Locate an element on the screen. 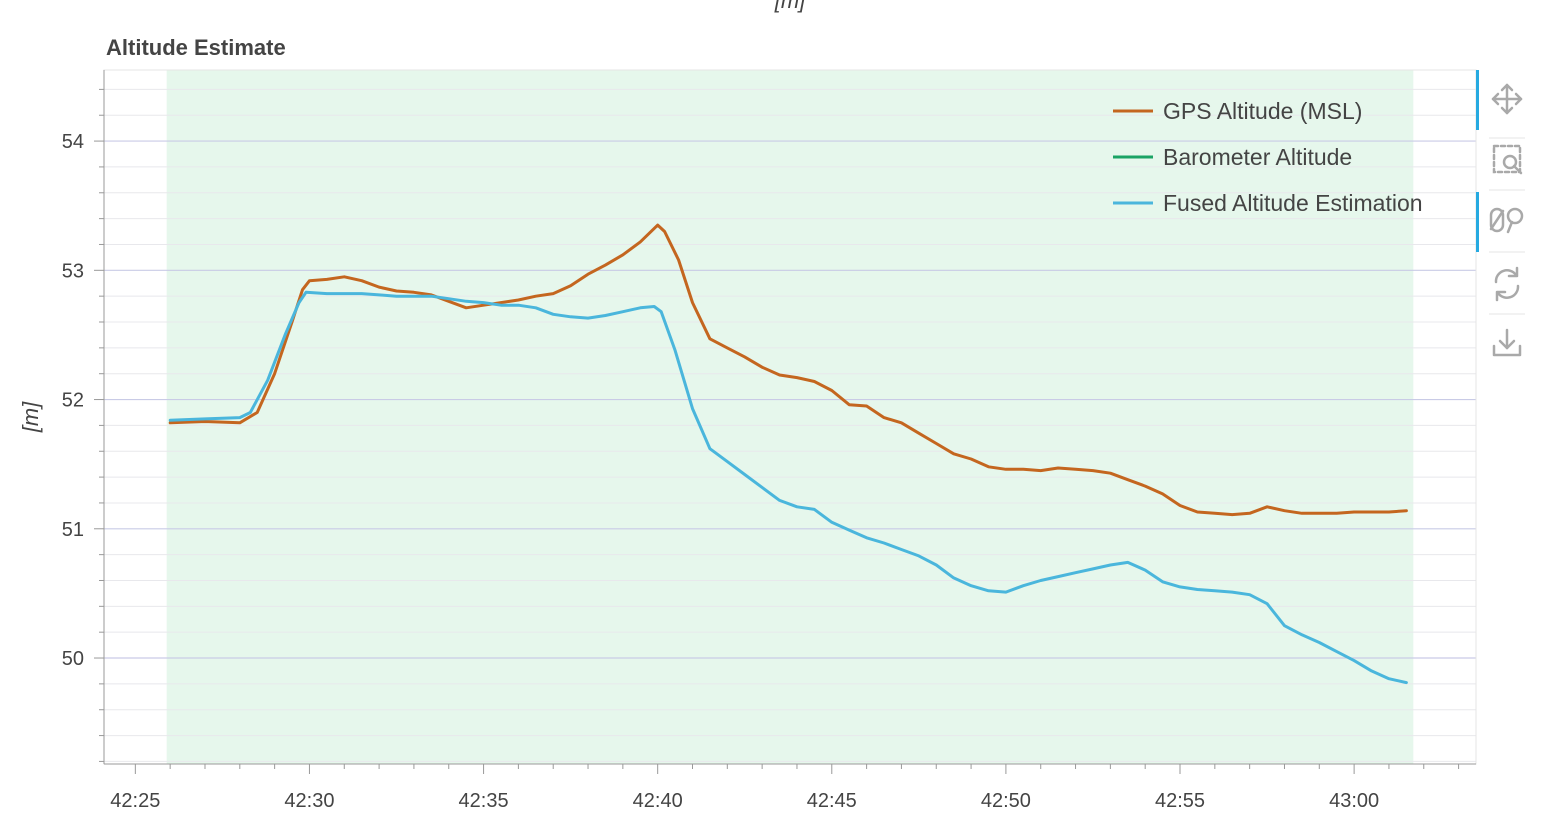  legend-label: Fused Altitude Estimation is located at coordinates (1293, 203).